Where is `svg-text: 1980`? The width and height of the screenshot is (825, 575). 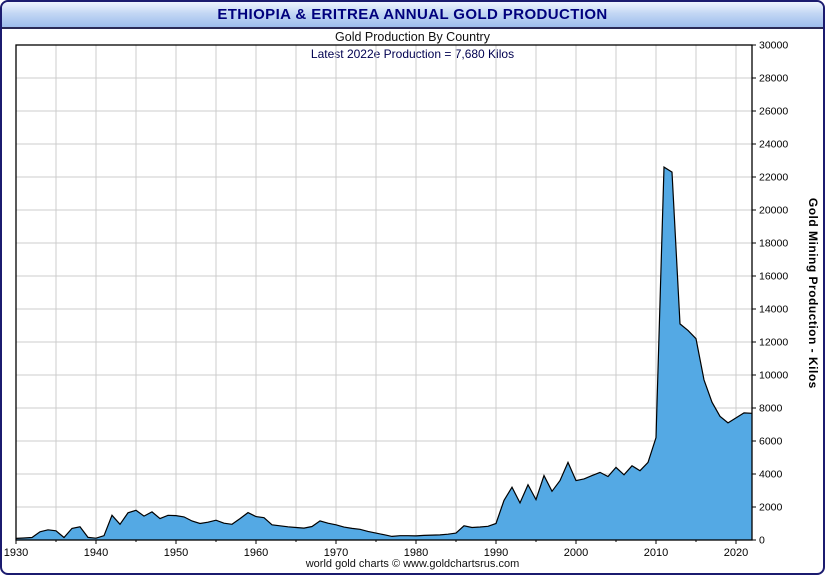
svg-text: 1980 is located at coordinates (416, 553).